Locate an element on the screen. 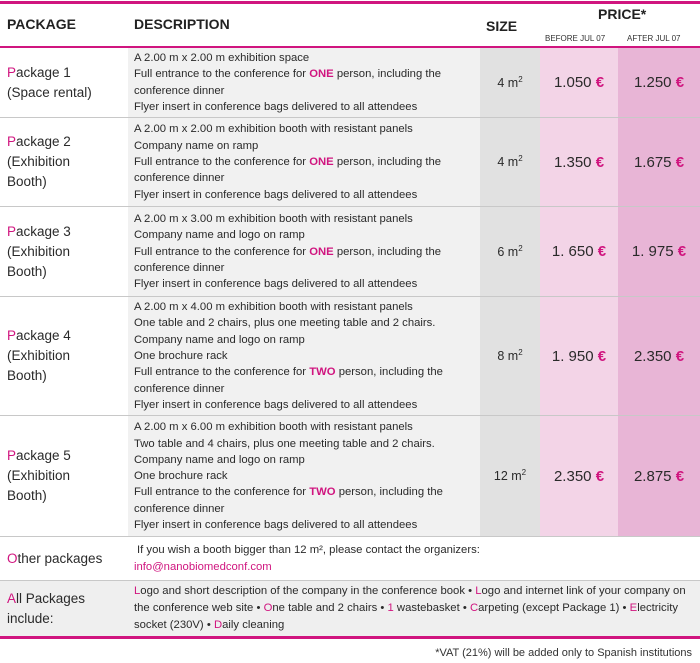 The image size is (700, 663). description-line: Company name and logo on ramp is located at coordinates (305, 235).